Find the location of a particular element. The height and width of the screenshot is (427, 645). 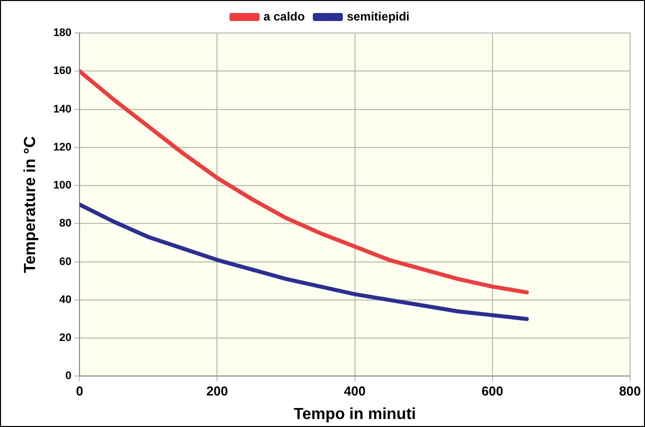

legend-label: a caldo is located at coordinates (284, 16).